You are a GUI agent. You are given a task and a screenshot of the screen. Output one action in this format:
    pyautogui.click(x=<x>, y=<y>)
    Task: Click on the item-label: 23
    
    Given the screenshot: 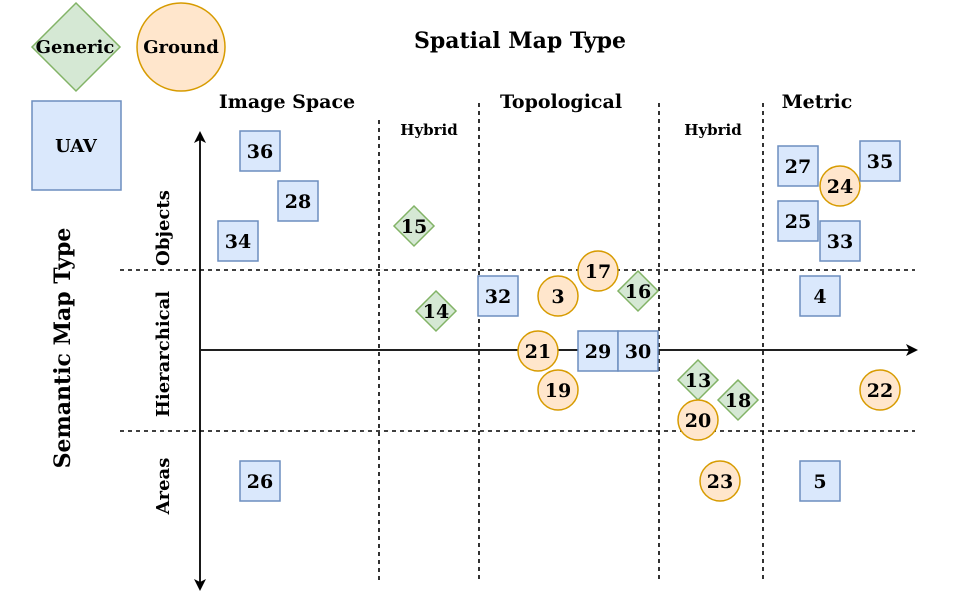 What is the action you would take?
    pyautogui.click(x=720, y=482)
    